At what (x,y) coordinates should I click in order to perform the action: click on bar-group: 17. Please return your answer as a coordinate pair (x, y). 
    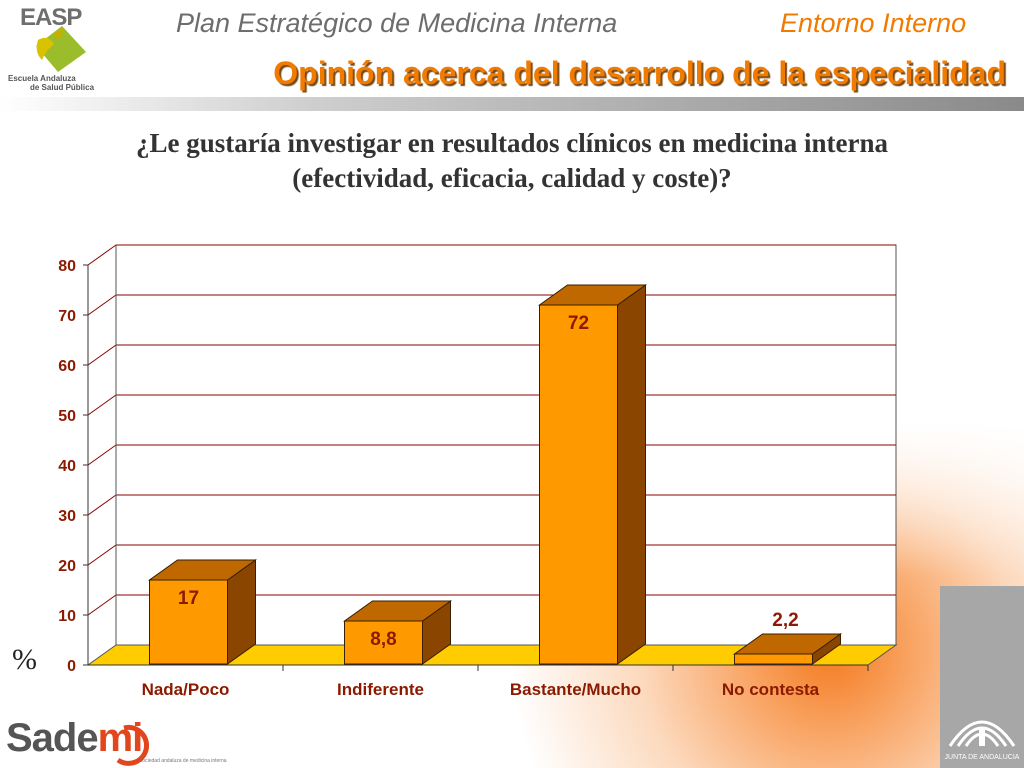
    Looking at the image, I should click on (202, 612).